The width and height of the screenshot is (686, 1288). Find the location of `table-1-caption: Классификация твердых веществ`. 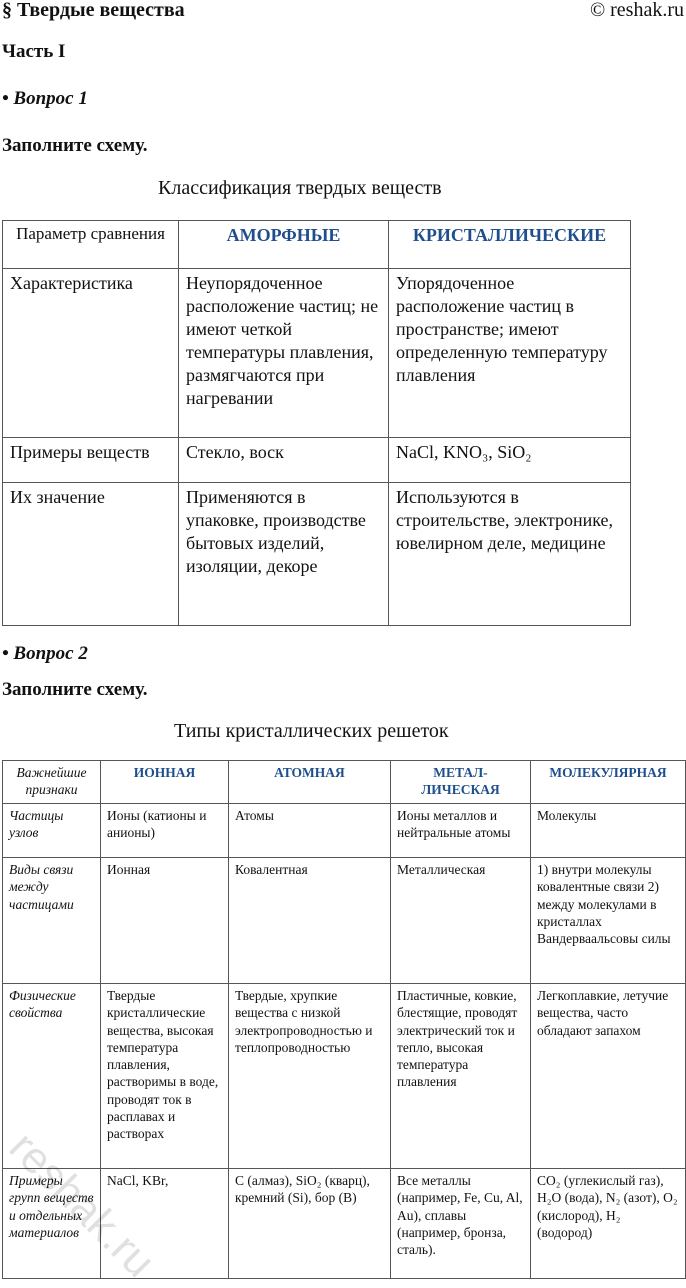

table-1-caption: Классификация твердых веществ is located at coordinates (300, 188).